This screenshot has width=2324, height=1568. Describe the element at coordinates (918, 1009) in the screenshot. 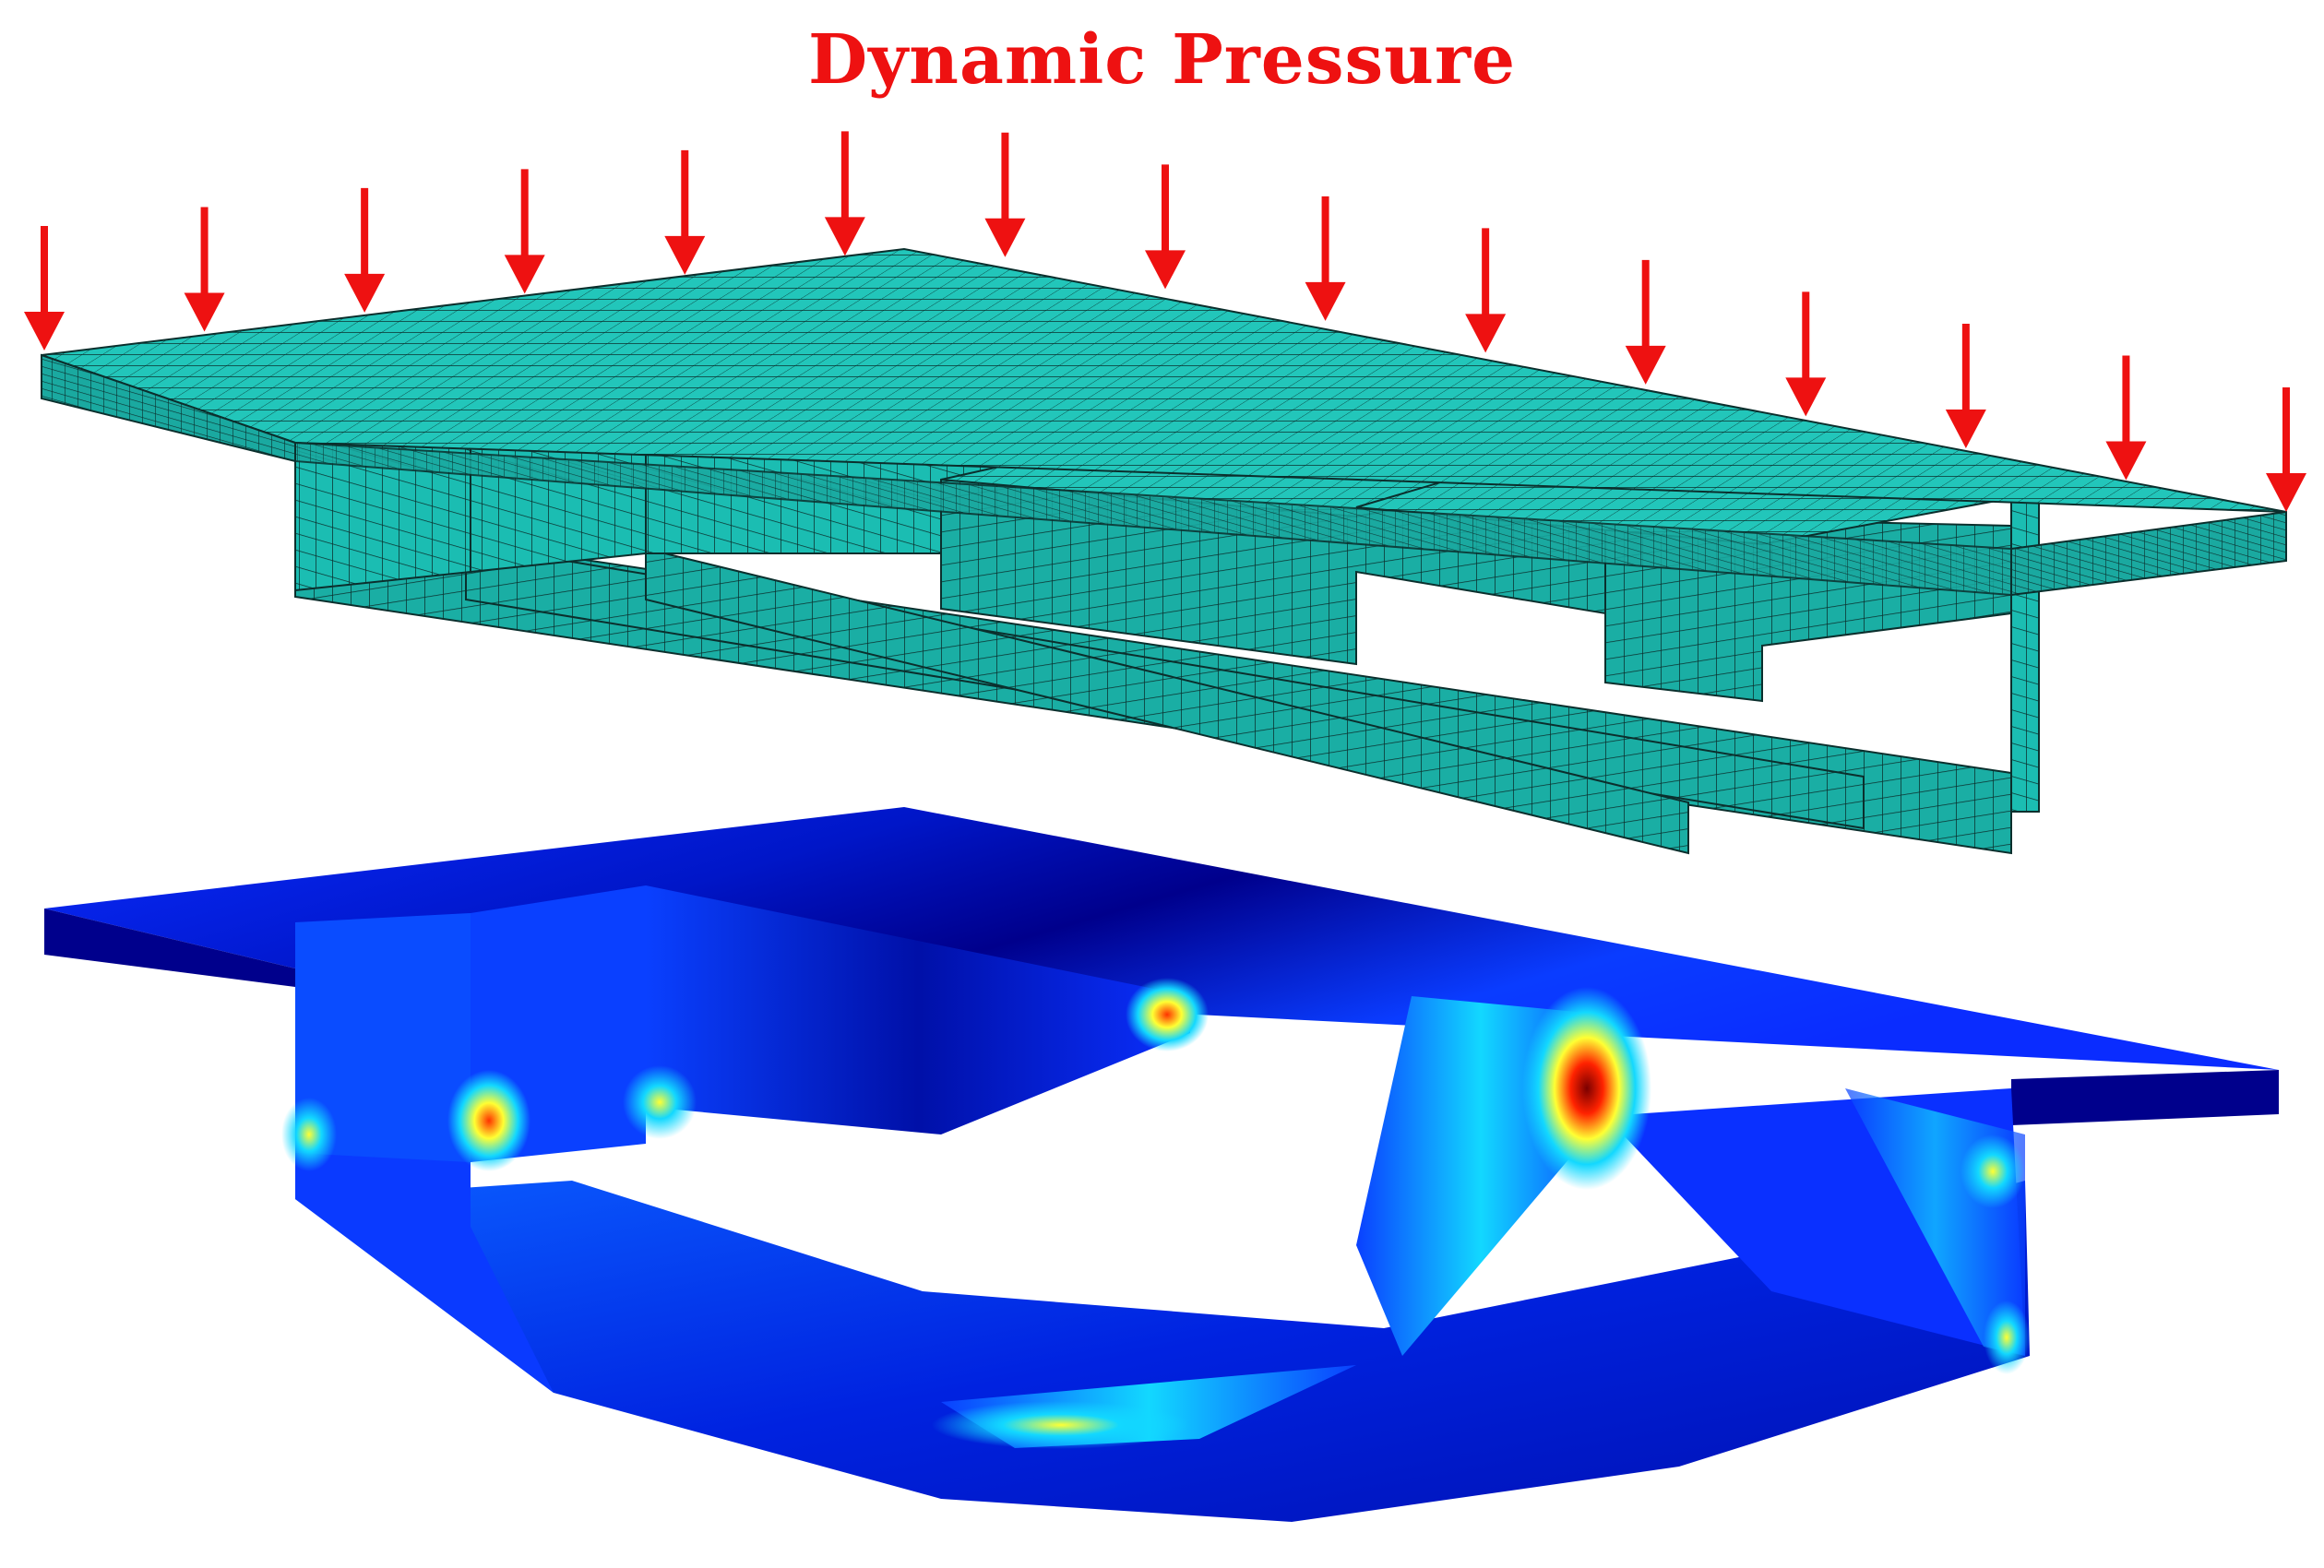

I see `contour-block-center` at that location.